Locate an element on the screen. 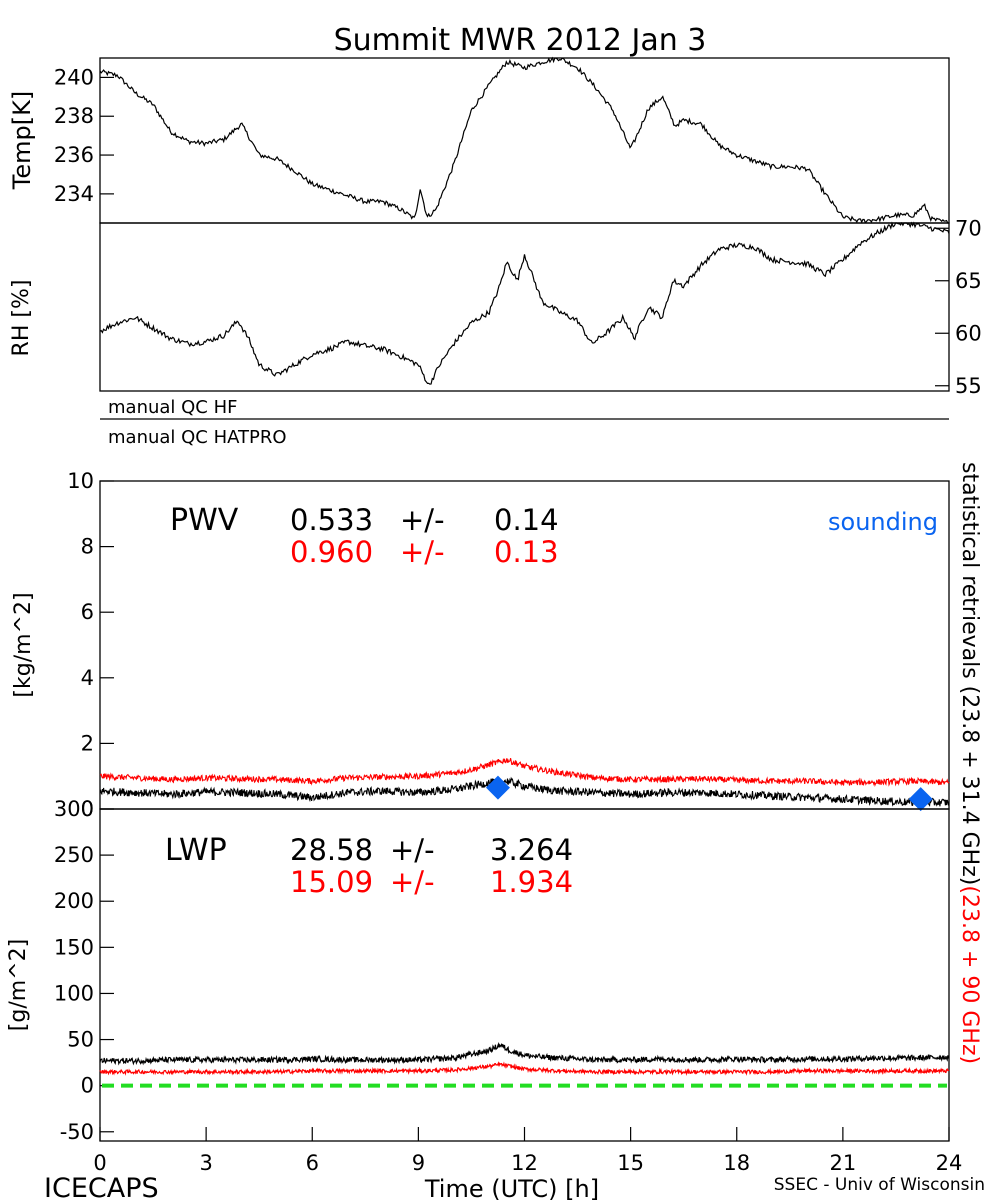 This screenshot has height=1200, width=1000. temperature-series-line is located at coordinates (524, 140).